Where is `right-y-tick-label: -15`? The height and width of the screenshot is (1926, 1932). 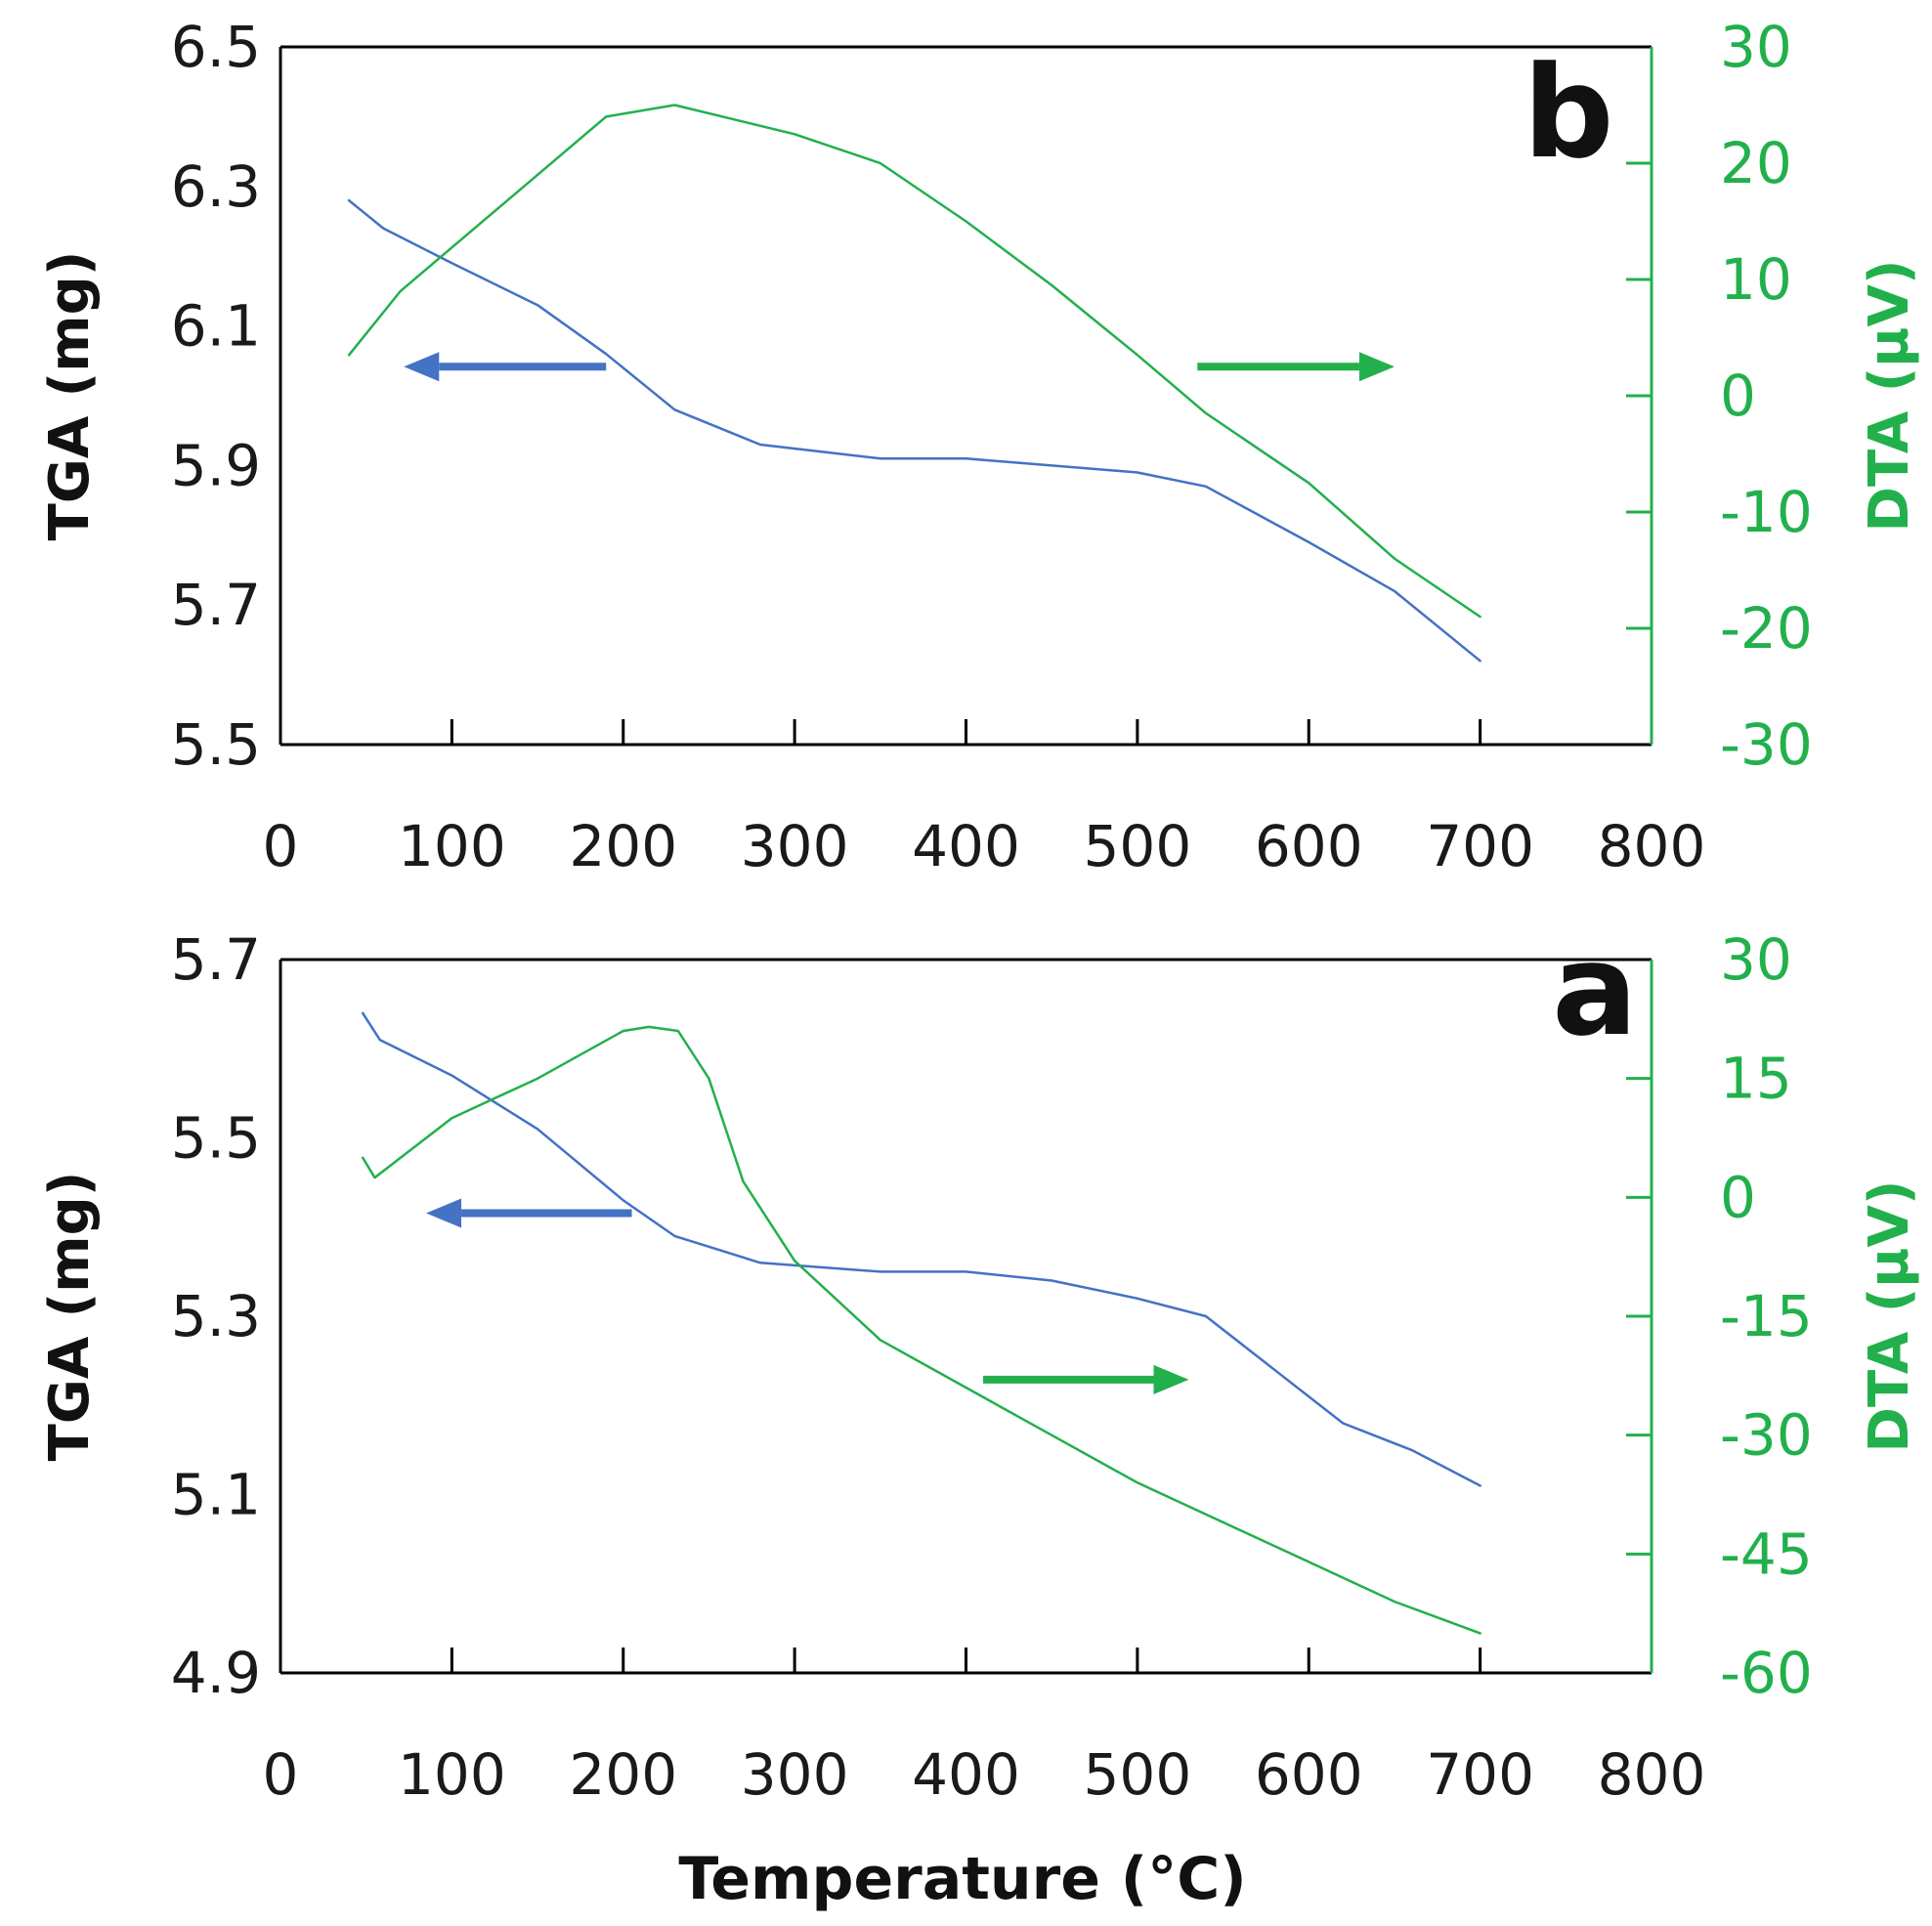 right-y-tick-label: -15 is located at coordinates (1767, 1316).